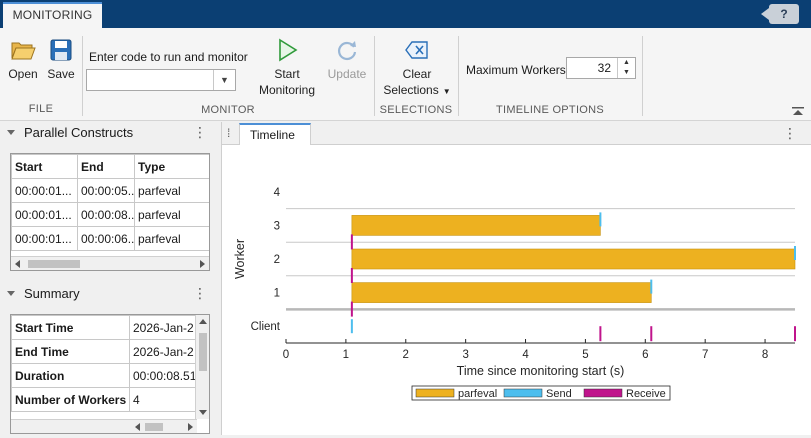  What do you see at coordinates (288, 50) in the screenshot?
I see `play-icon` at bounding box center [288, 50].